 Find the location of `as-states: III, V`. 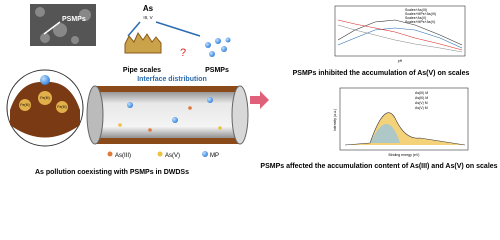

as-states: III, V is located at coordinates (147, 17).